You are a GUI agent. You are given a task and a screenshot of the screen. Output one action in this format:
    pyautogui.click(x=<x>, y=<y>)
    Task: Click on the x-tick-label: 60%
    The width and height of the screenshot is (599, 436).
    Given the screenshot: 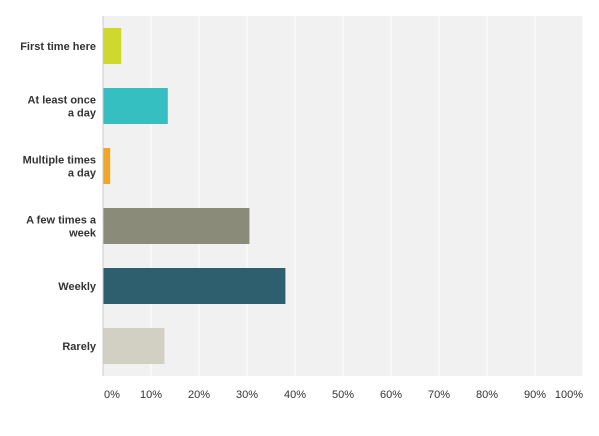 What is the action you would take?
    pyautogui.click(x=391, y=395)
    